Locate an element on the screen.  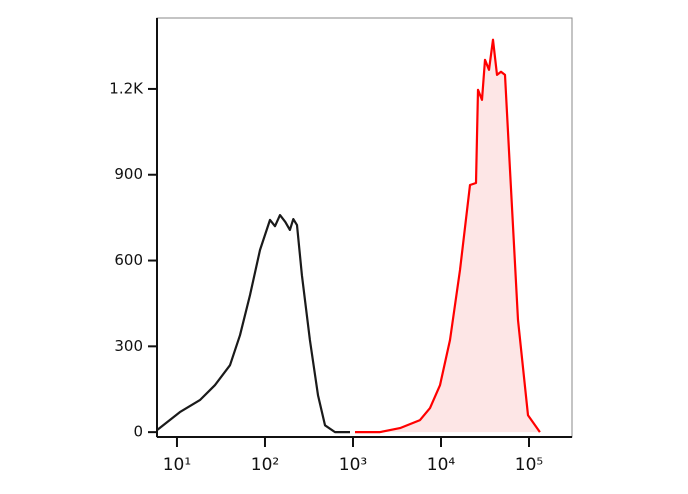
x-tick-label: 10⁴ is located at coordinates (441, 465).